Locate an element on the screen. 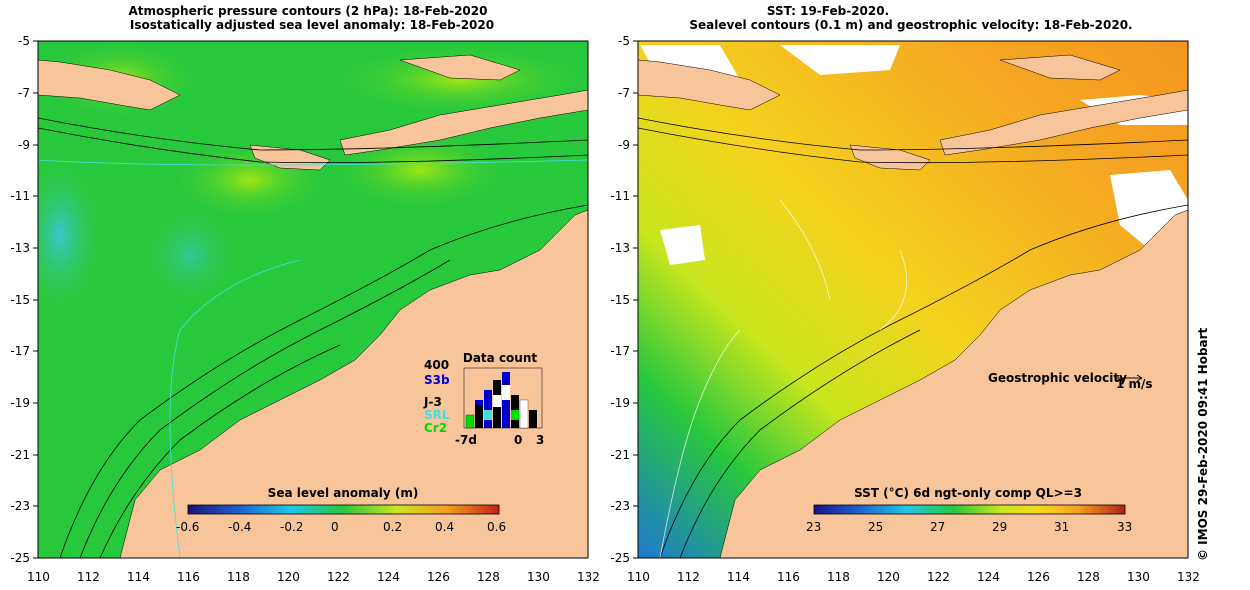 Image resolution: width=1250 pixels, height=590 pixels. left-x-tick-label: 128 is located at coordinates (488, 577).